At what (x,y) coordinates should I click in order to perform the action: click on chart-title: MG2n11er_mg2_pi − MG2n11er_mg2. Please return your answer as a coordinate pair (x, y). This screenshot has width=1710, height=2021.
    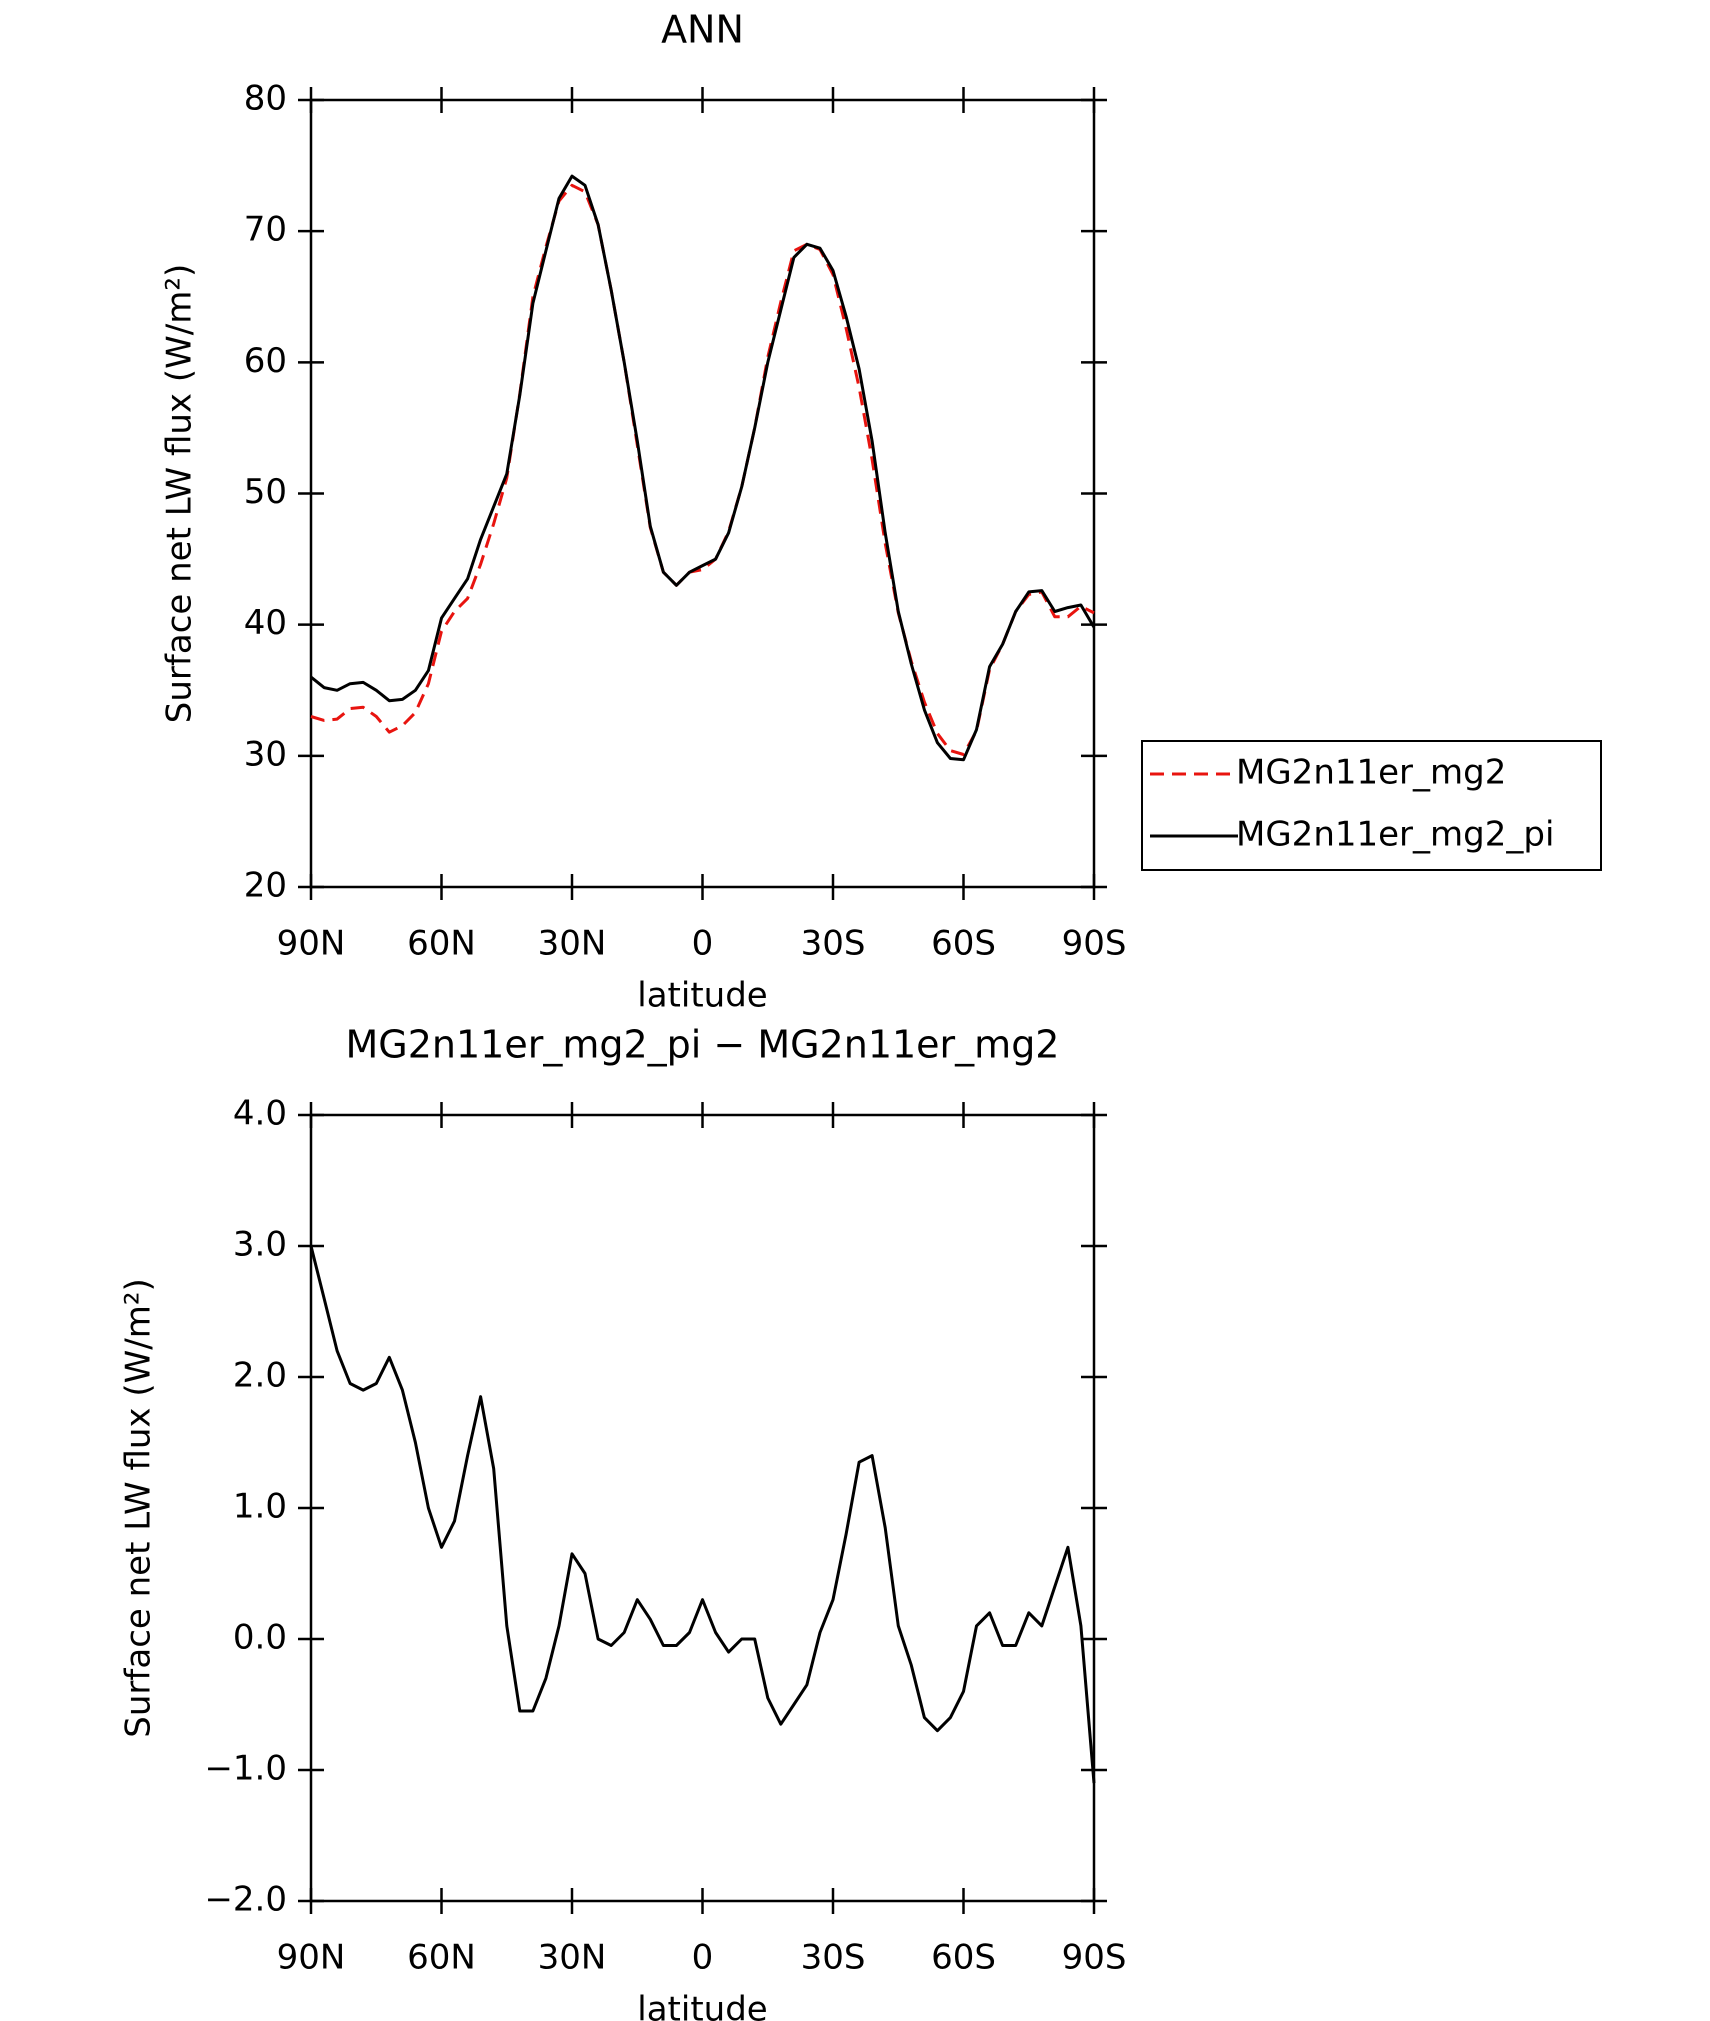
    Looking at the image, I should click on (702, 1045).